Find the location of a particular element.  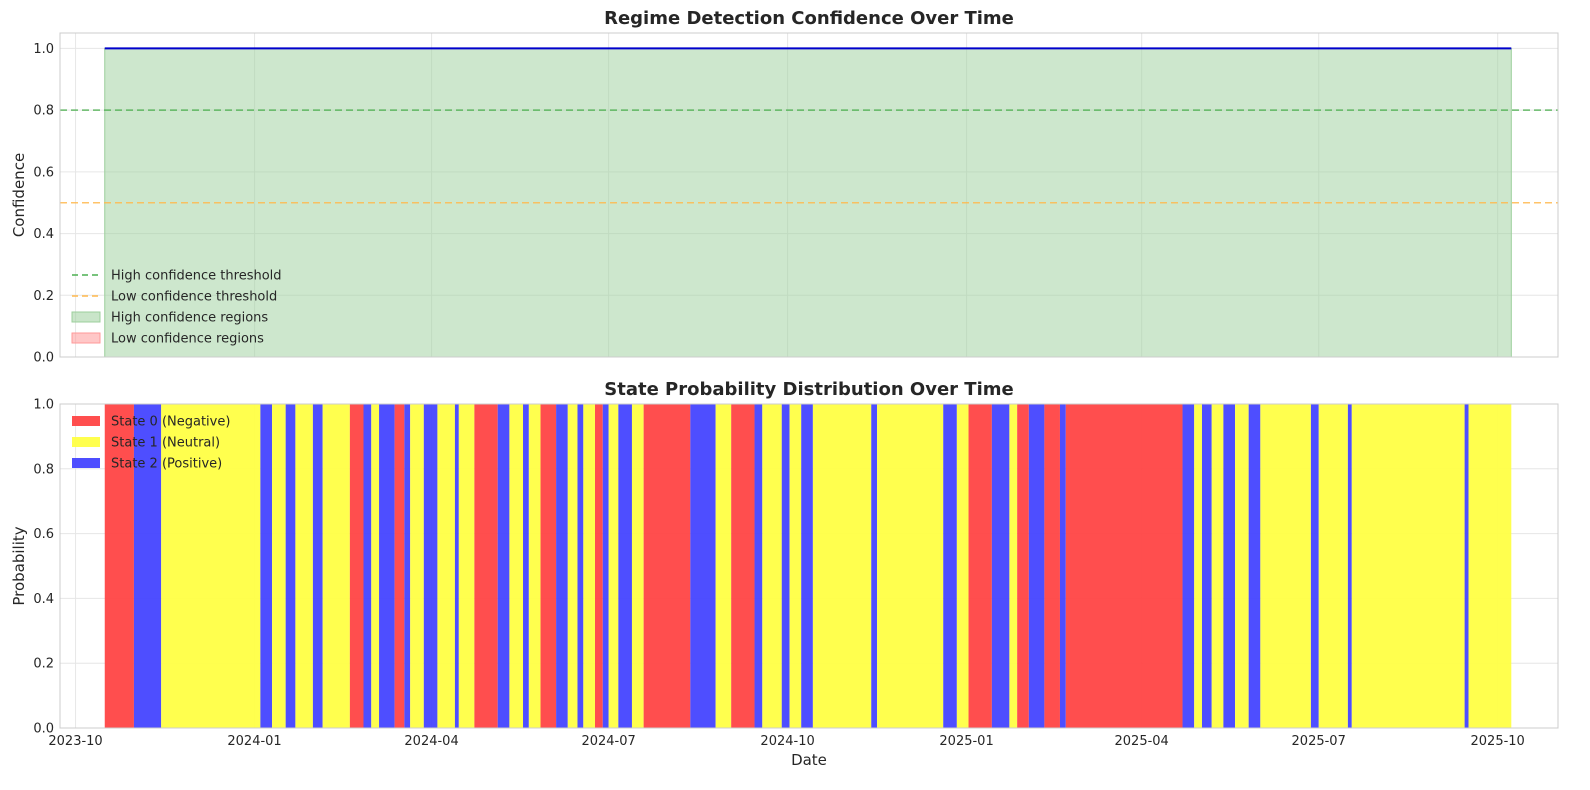

state-probability-x-axis-label: Date is located at coordinates (809, 760).